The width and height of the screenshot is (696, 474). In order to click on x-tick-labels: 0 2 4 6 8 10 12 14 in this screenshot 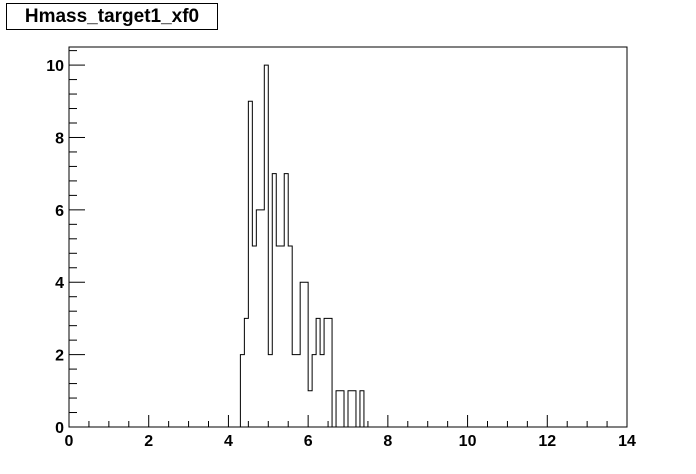, I will do `click(350, 441)`.